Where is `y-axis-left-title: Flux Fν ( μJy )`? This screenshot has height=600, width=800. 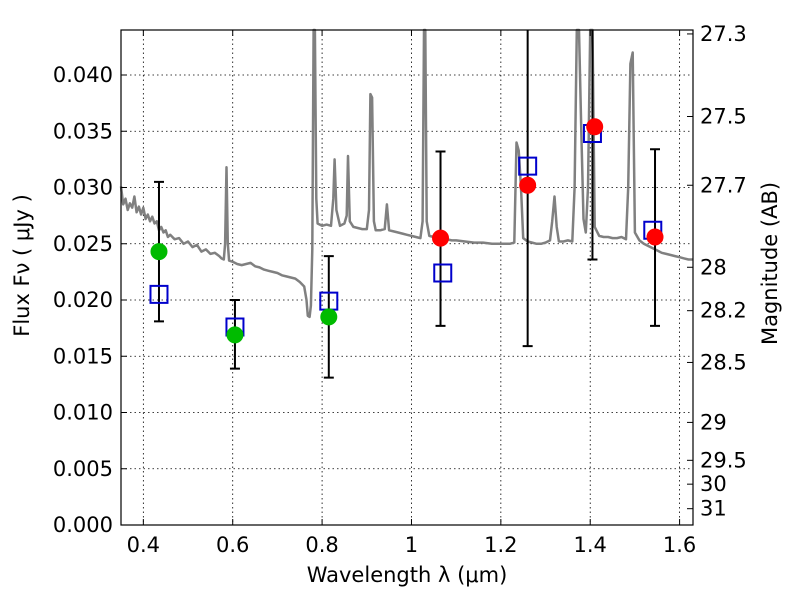
y-axis-left-title: Flux Fν ( μJy ) is located at coordinates (22, 265).